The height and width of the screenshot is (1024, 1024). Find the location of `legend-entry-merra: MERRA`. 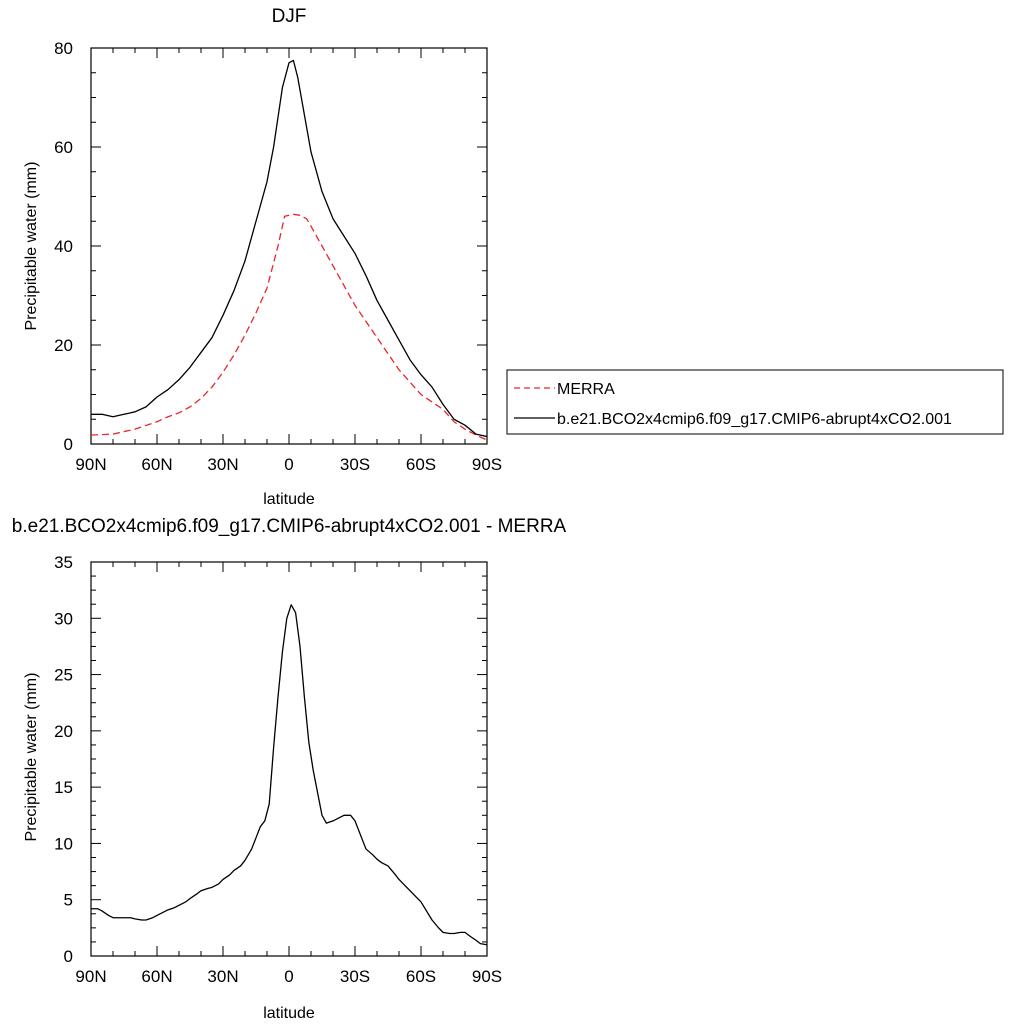

legend-entry-merra: MERRA is located at coordinates (586, 389).